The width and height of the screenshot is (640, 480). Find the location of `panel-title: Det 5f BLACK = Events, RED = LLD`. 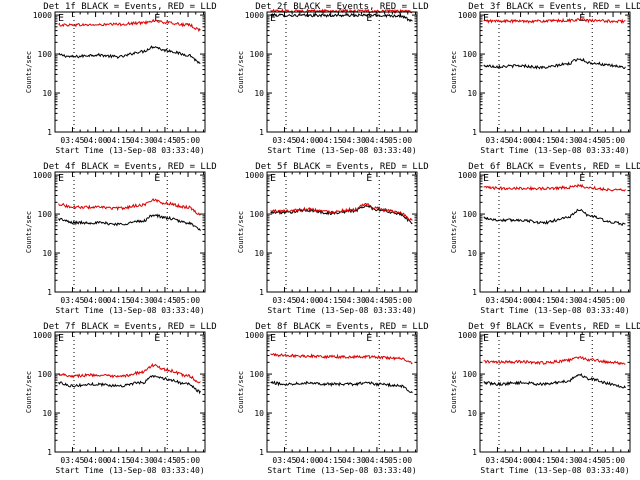

panel-title: Det 5f BLACK = Events, RED = LLD is located at coordinates (341, 167).